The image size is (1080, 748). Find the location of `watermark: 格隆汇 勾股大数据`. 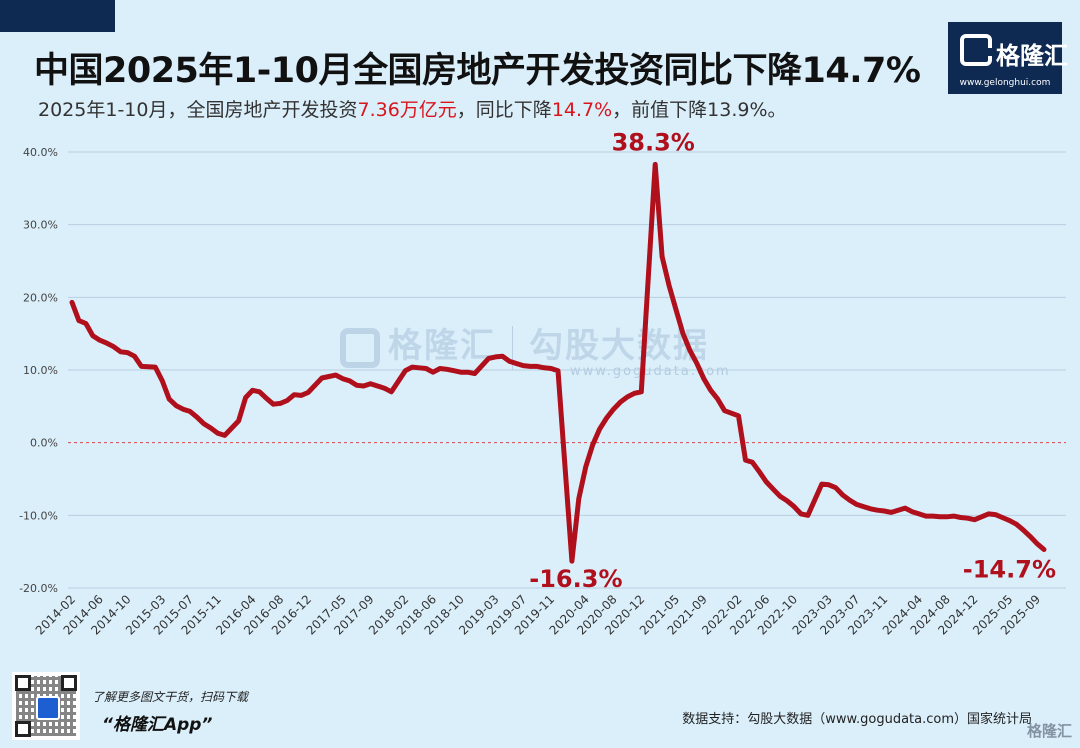

watermark: 格隆汇 勾股大数据 is located at coordinates (524, 344).